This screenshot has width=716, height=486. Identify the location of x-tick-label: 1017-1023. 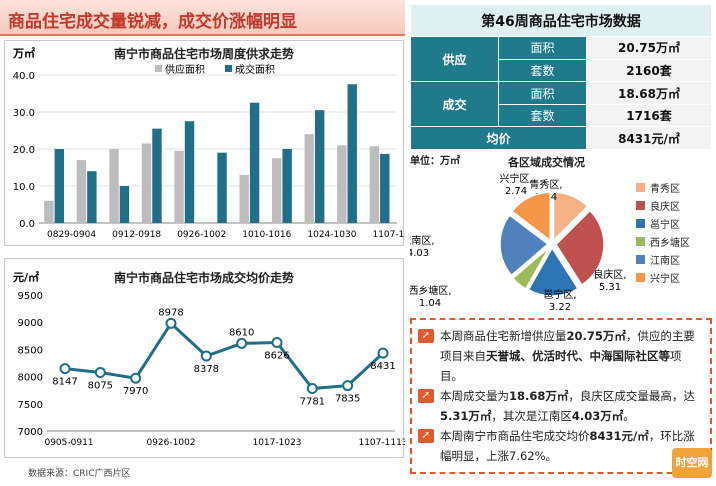
(276, 443).